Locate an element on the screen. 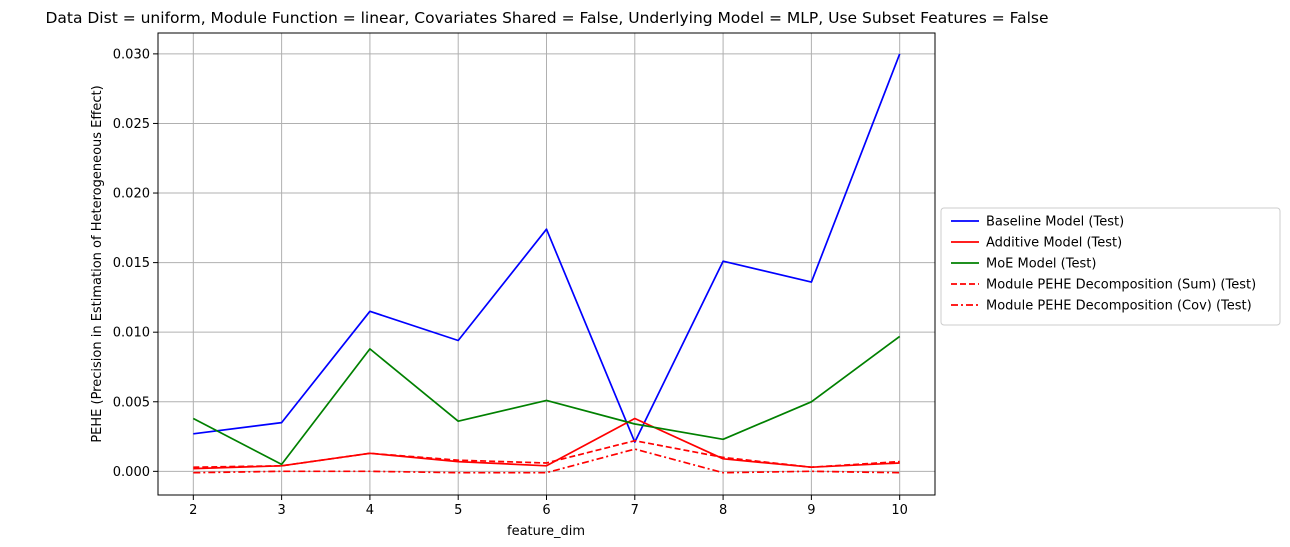  y-axis: 0.000 0.005 0.010 0.015 0.020 0.025 0.030 is located at coordinates (135, 263).